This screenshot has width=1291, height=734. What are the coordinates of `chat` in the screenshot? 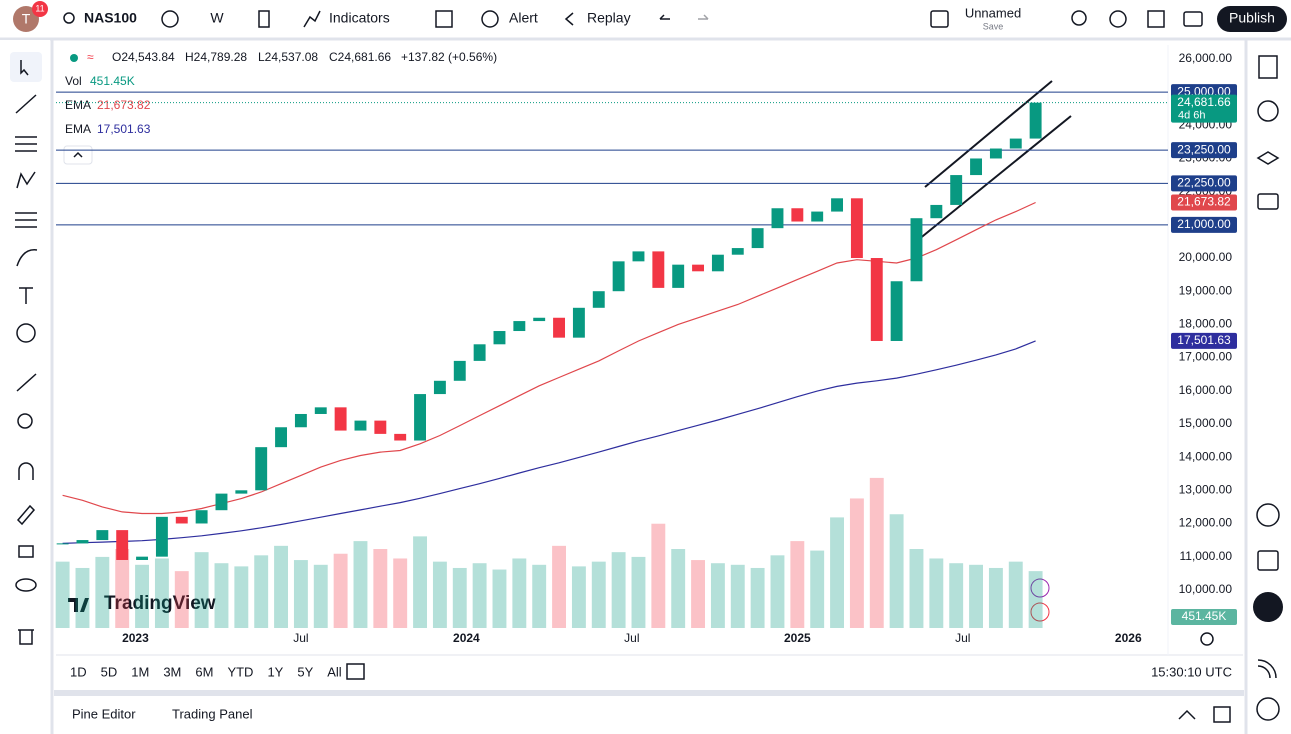 It's located at (1268, 201).